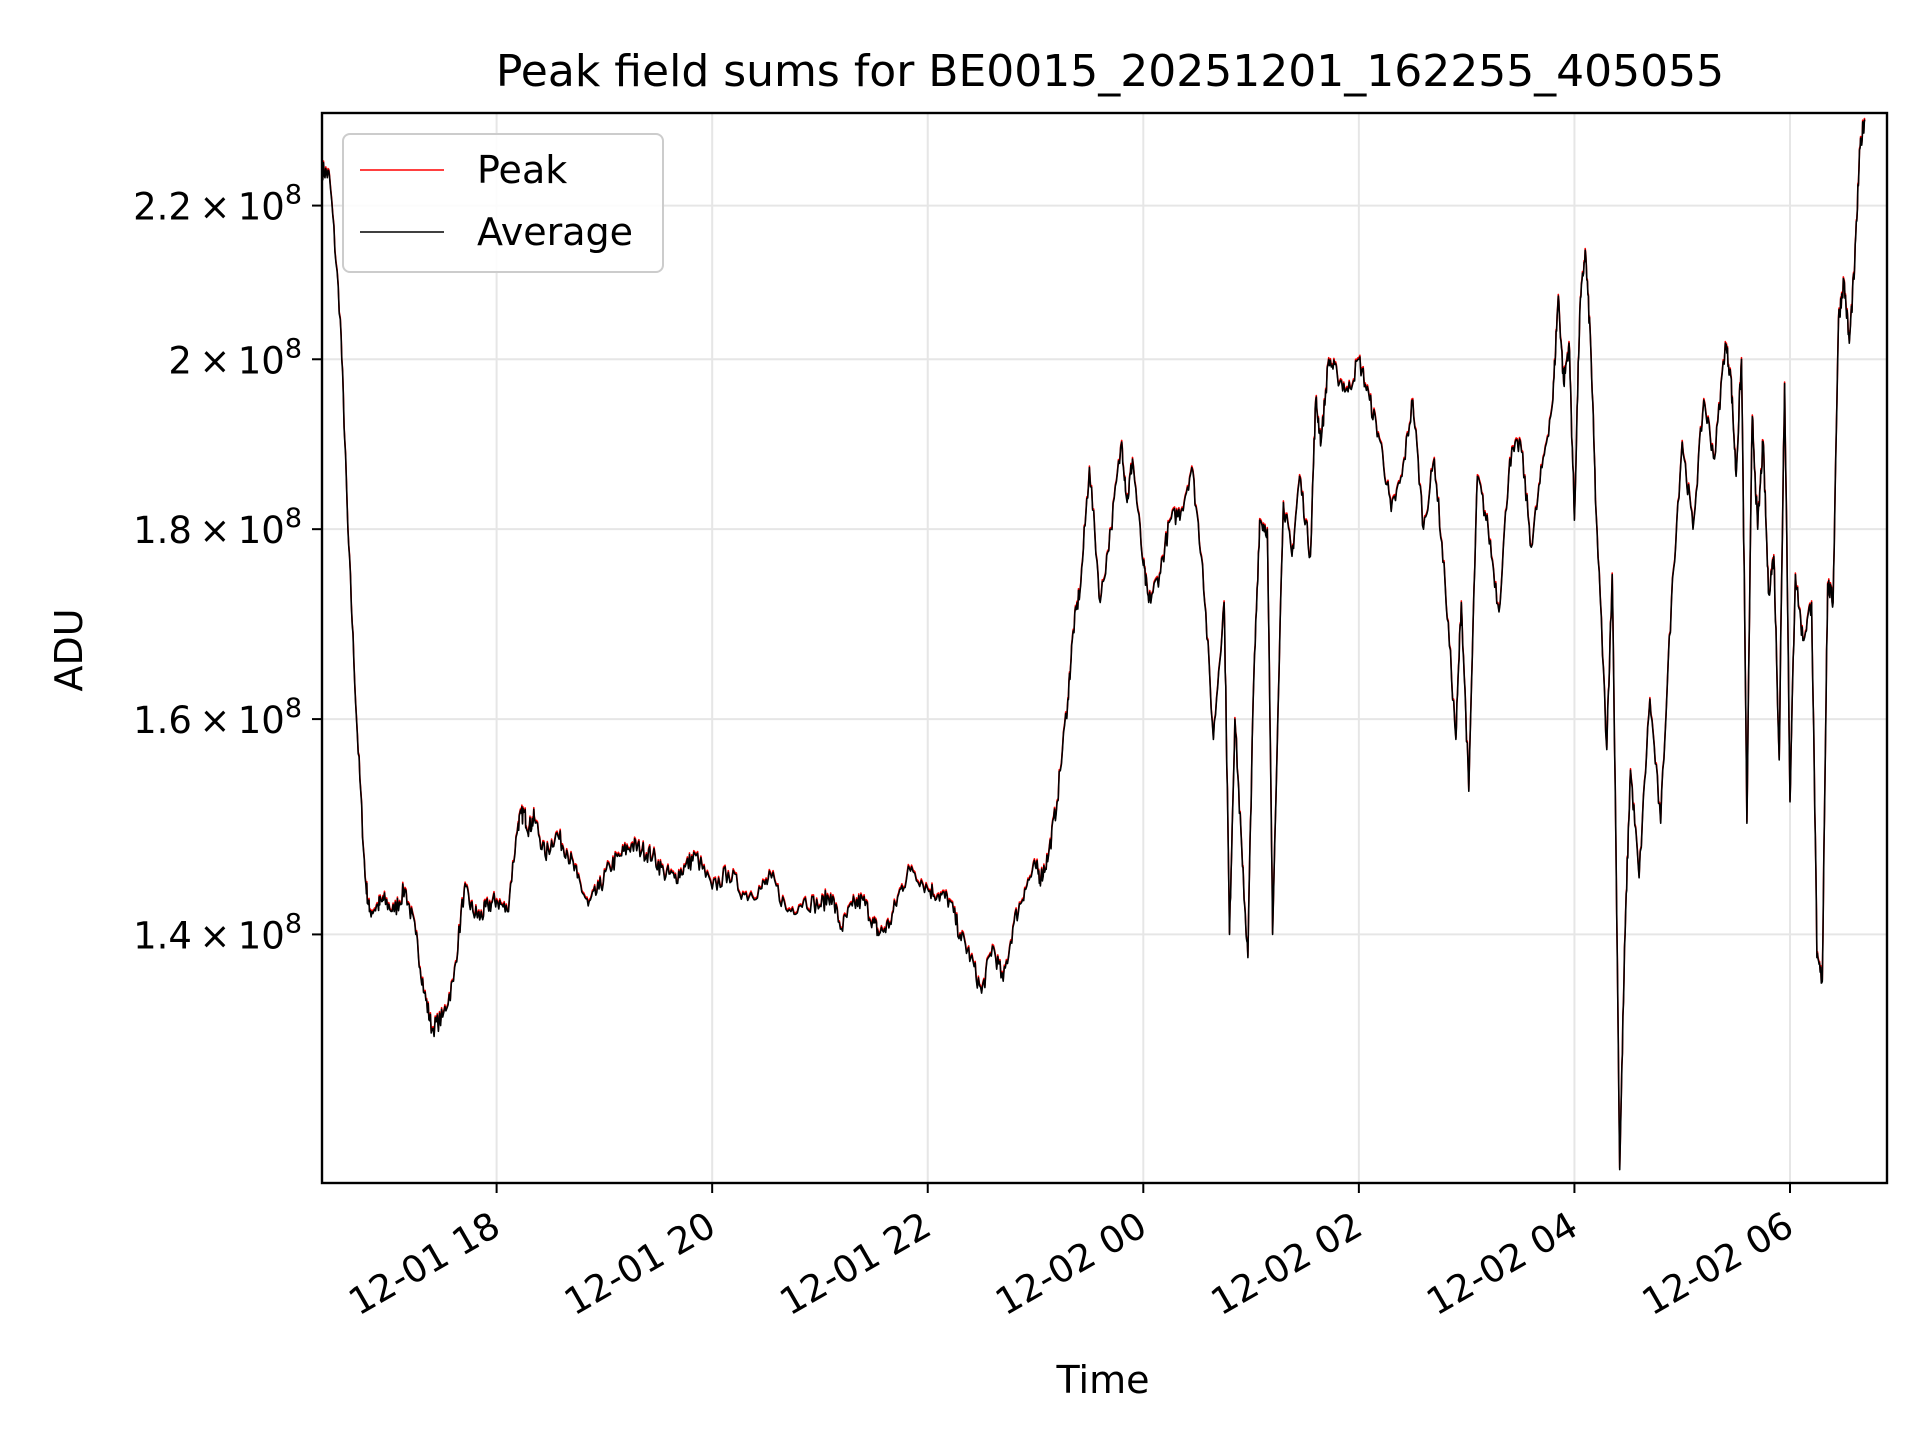 Image resolution: width=1920 pixels, height=1440 pixels. I want to click on legend-label-average: Average, so click(555, 232).